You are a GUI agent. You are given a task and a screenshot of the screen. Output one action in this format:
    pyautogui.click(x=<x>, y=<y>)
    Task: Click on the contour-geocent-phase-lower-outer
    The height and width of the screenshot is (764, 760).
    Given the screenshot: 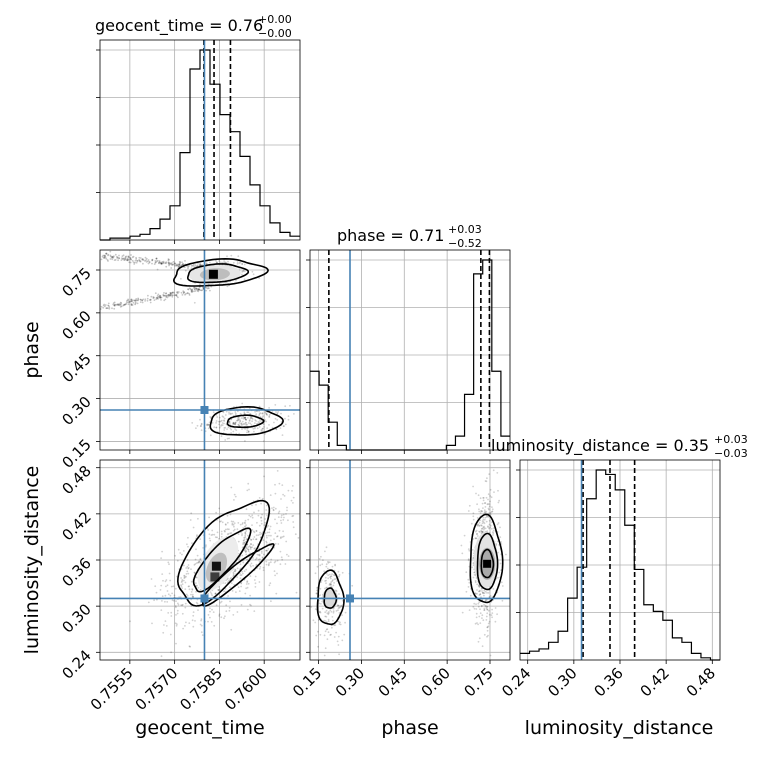 What is the action you would take?
    pyautogui.click(x=246, y=420)
    